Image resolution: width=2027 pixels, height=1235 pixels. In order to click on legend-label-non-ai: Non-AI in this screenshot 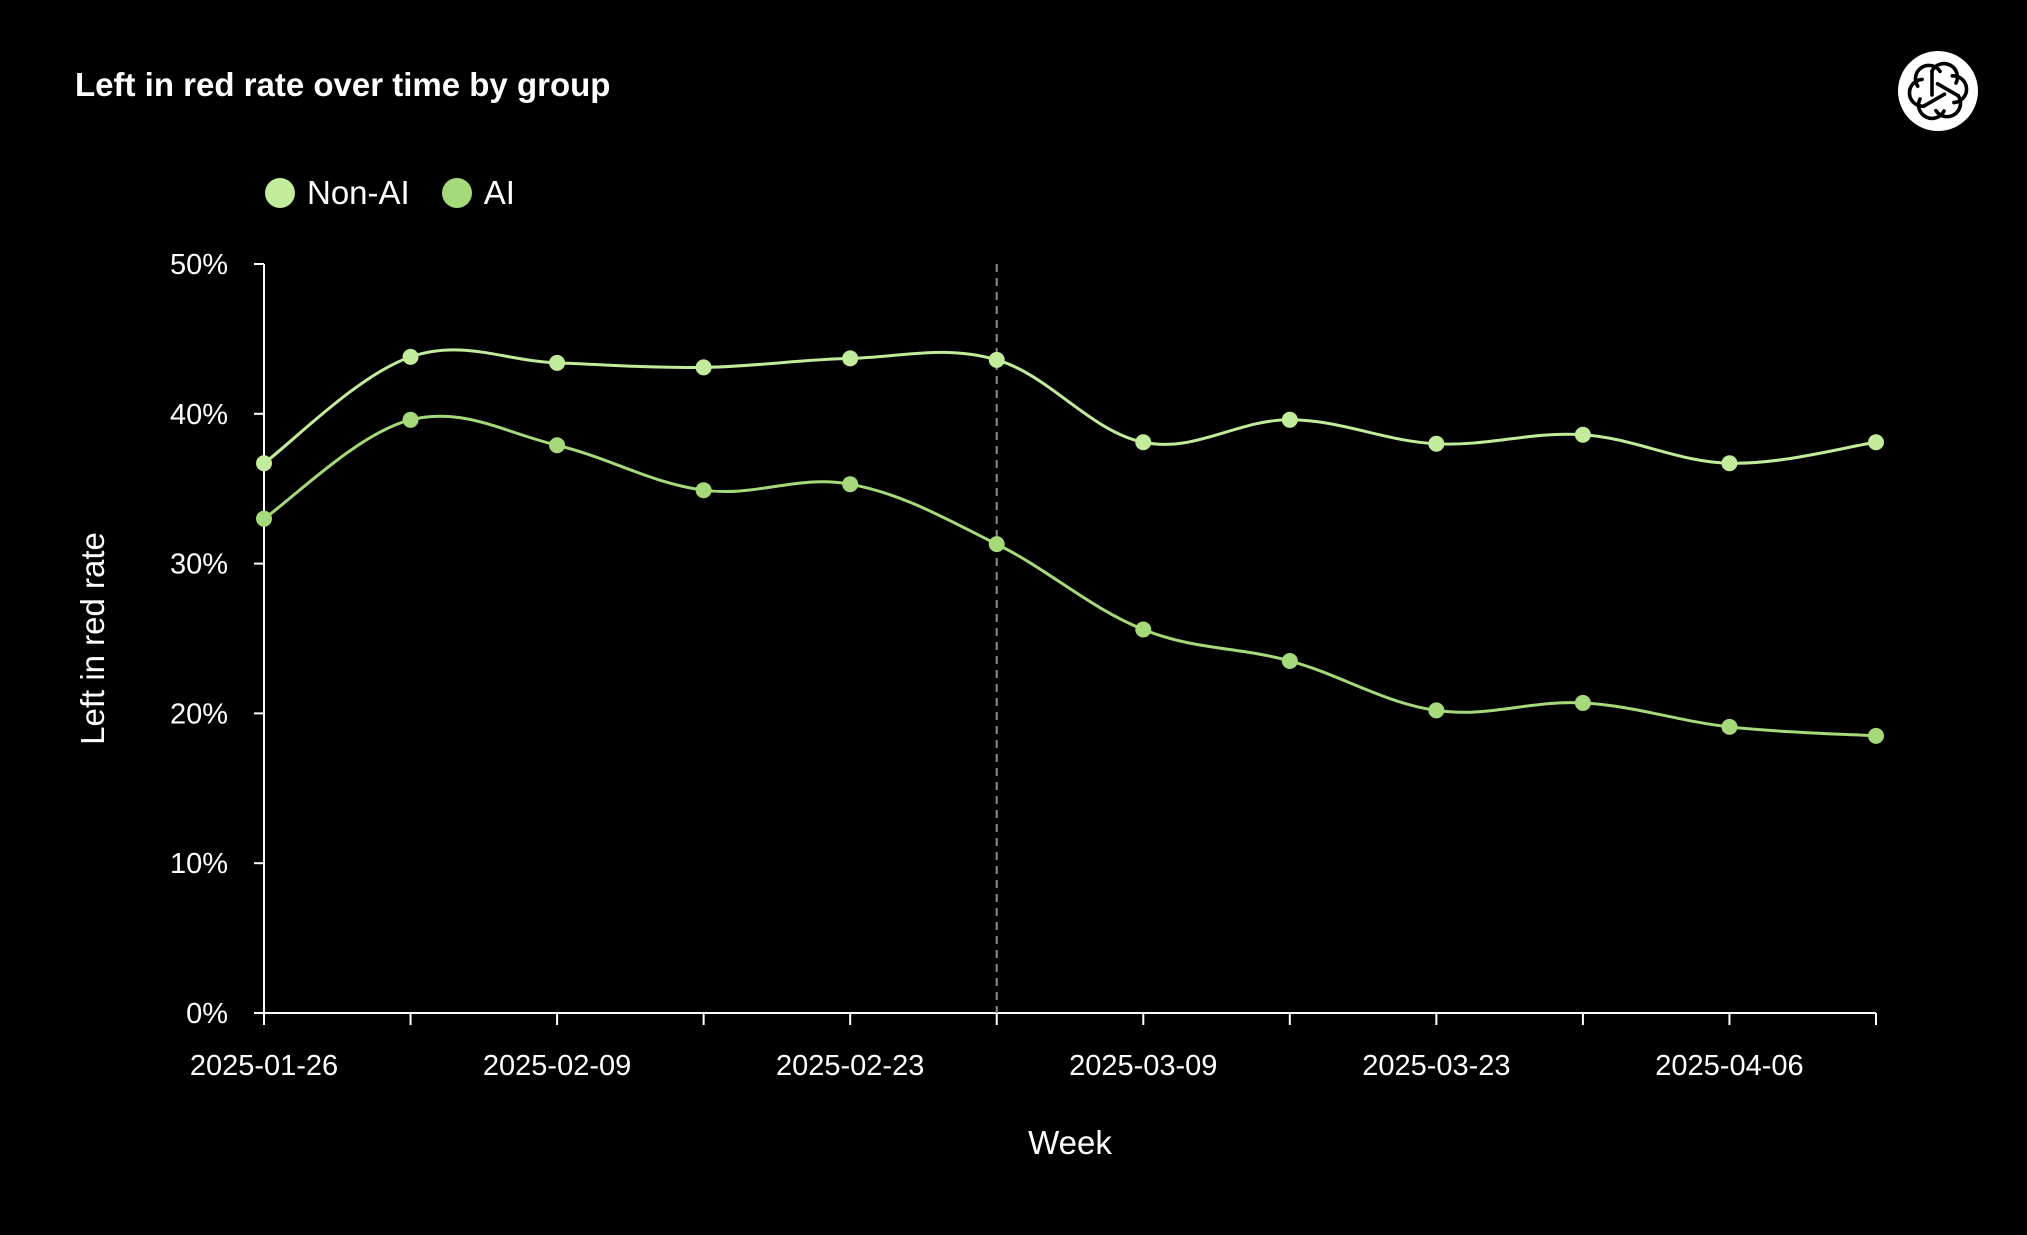, I will do `click(358, 192)`.